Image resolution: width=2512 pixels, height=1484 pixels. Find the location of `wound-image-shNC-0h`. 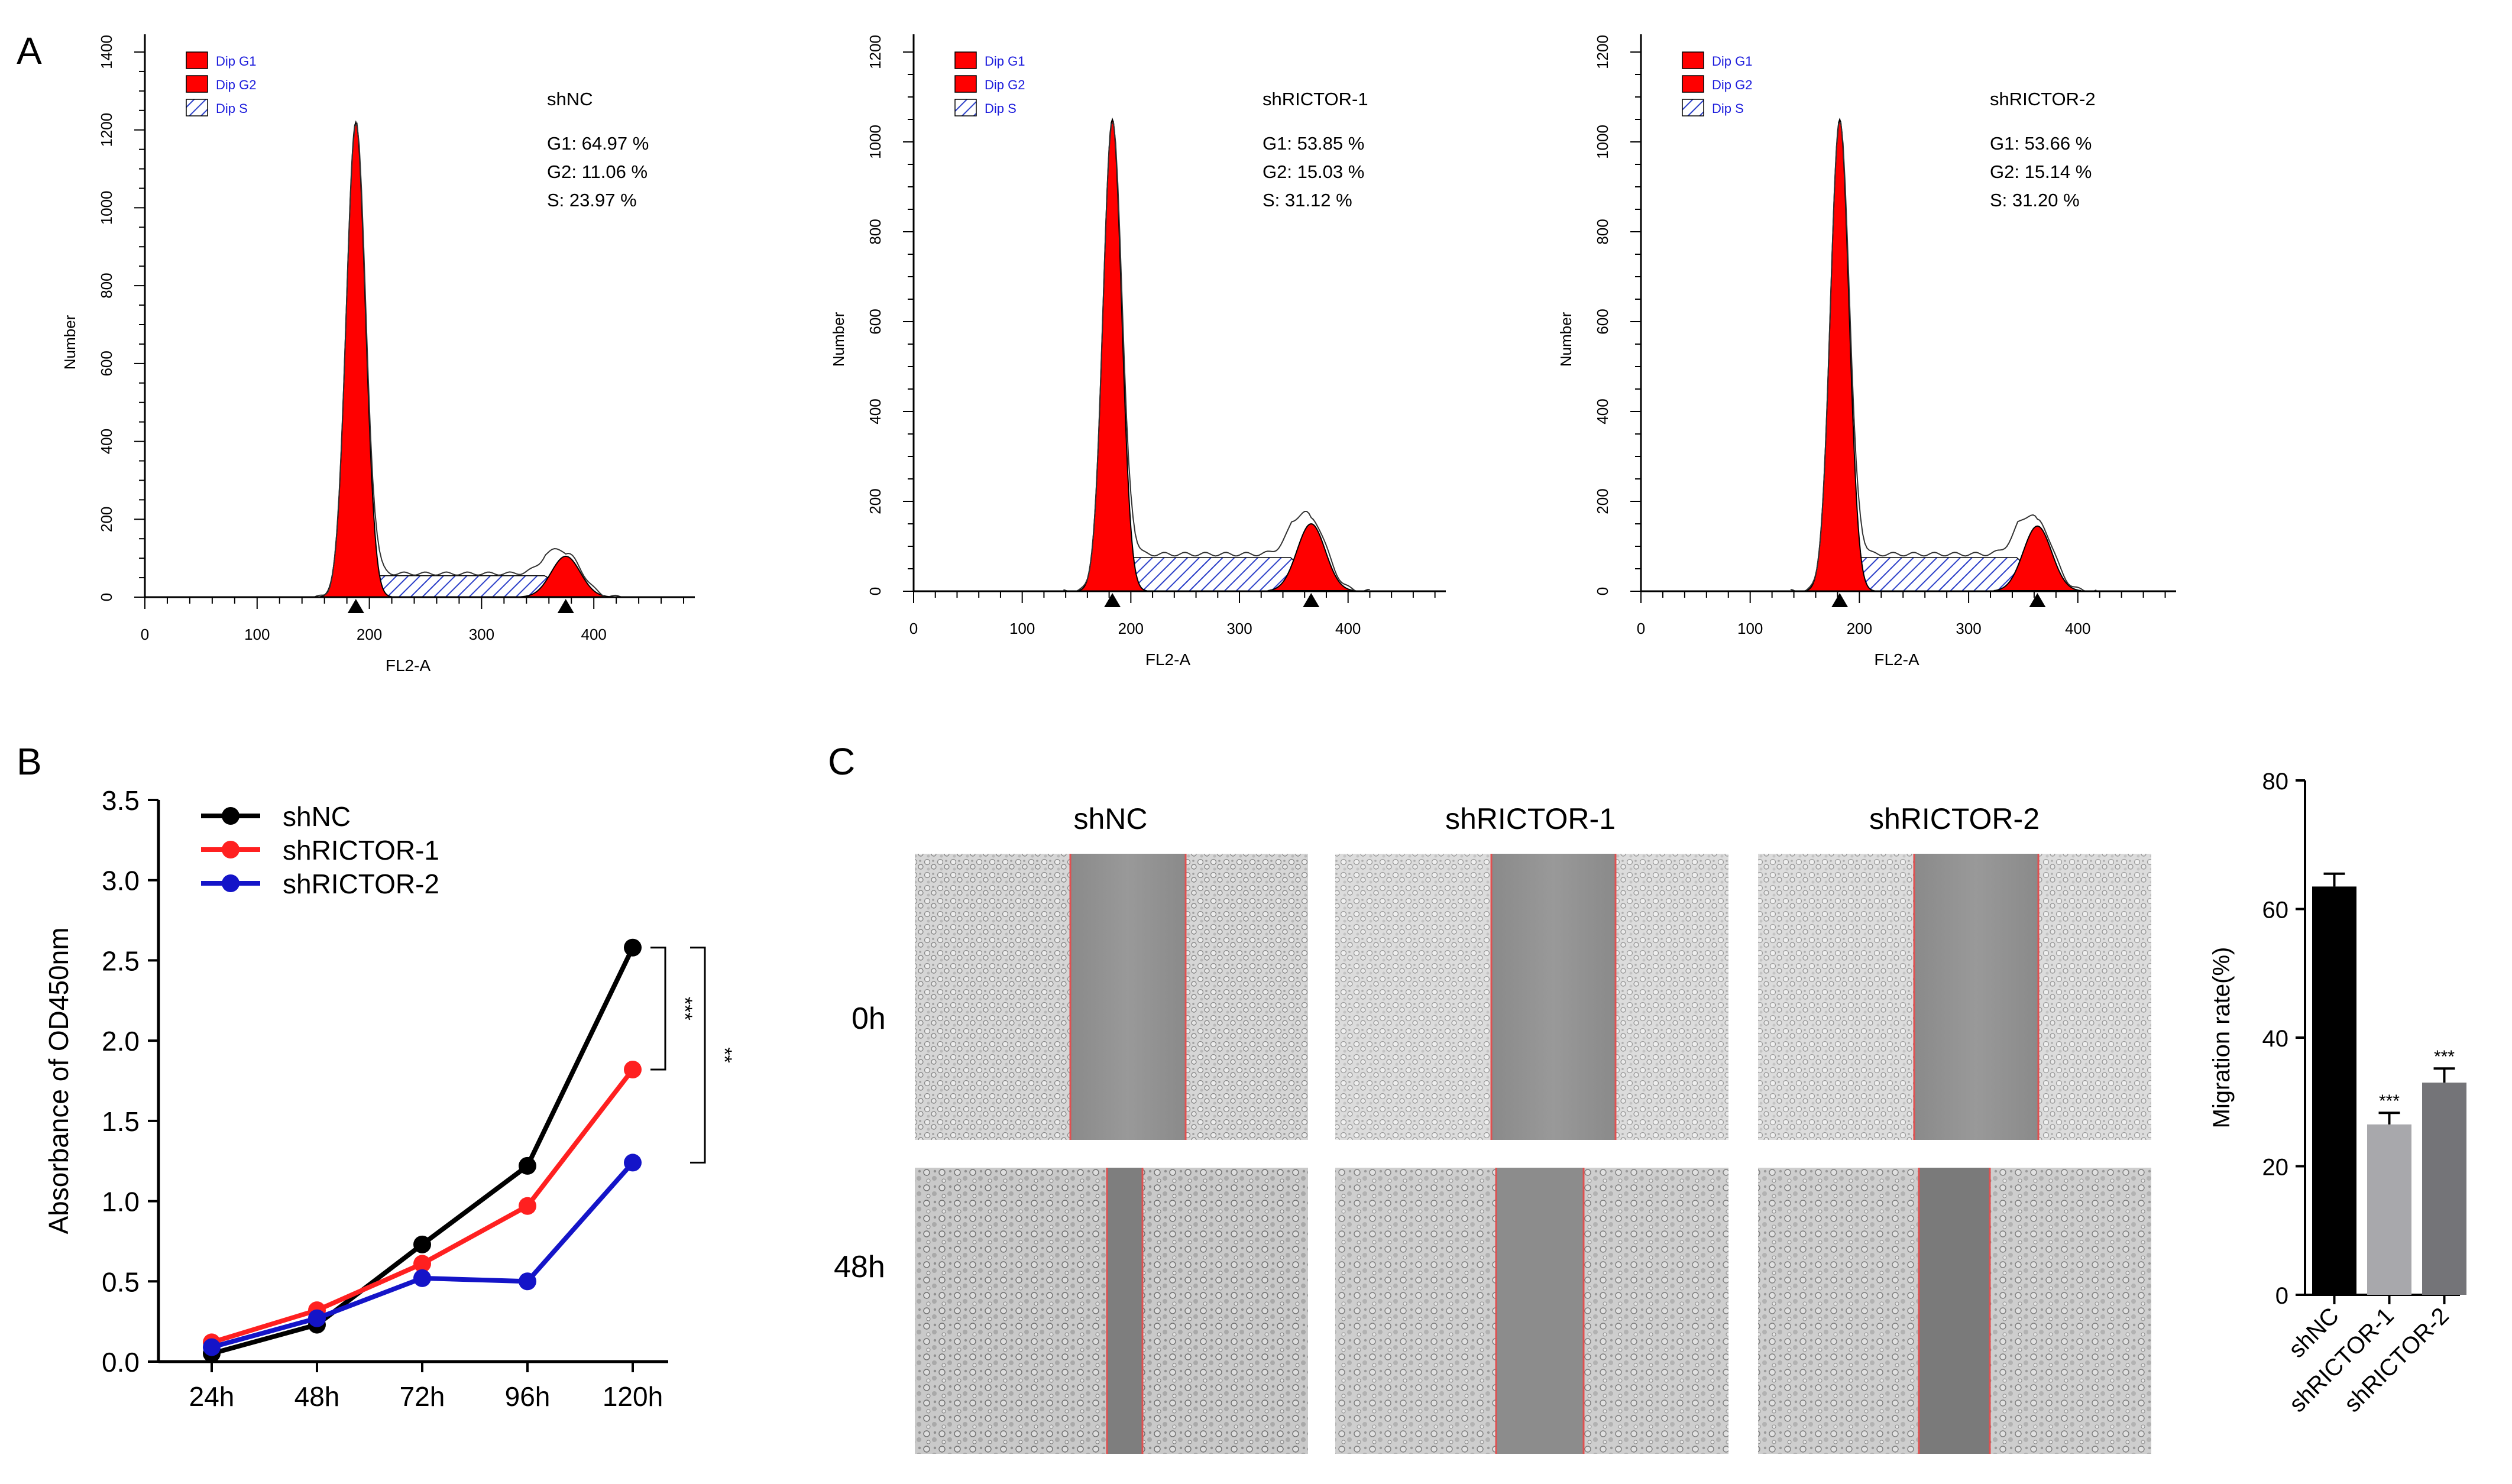

wound-image-shNC-0h is located at coordinates (1111, 997).